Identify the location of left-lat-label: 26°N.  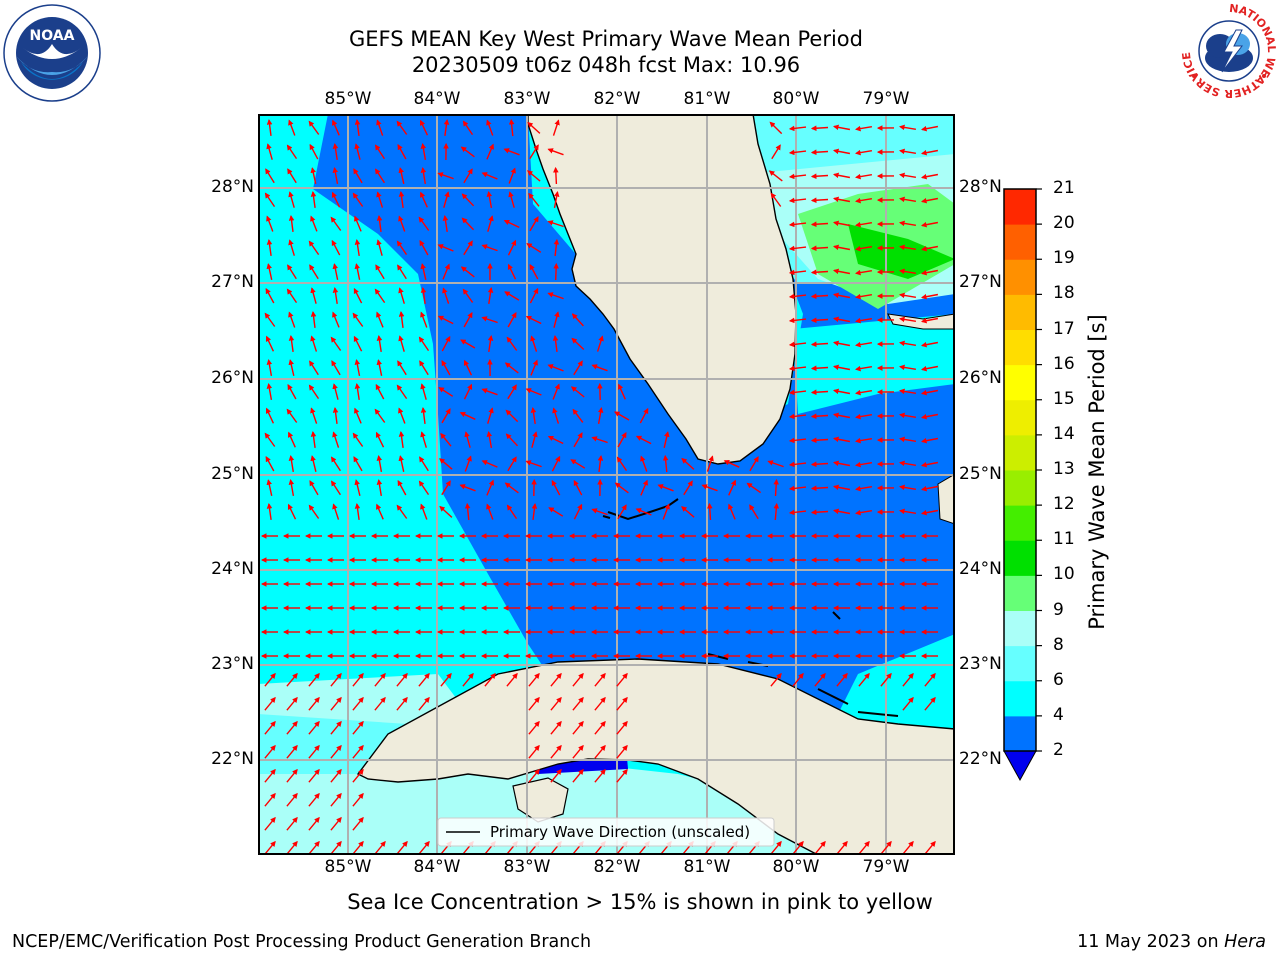
(232, 378).